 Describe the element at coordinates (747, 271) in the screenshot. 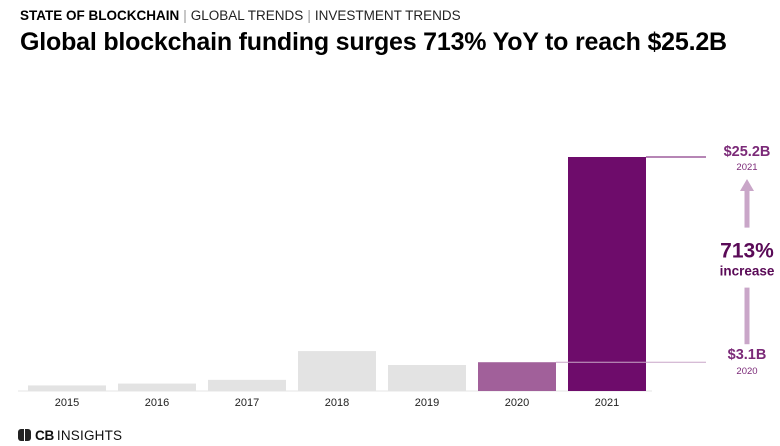

I see `change-caption-label: increase` at that location.